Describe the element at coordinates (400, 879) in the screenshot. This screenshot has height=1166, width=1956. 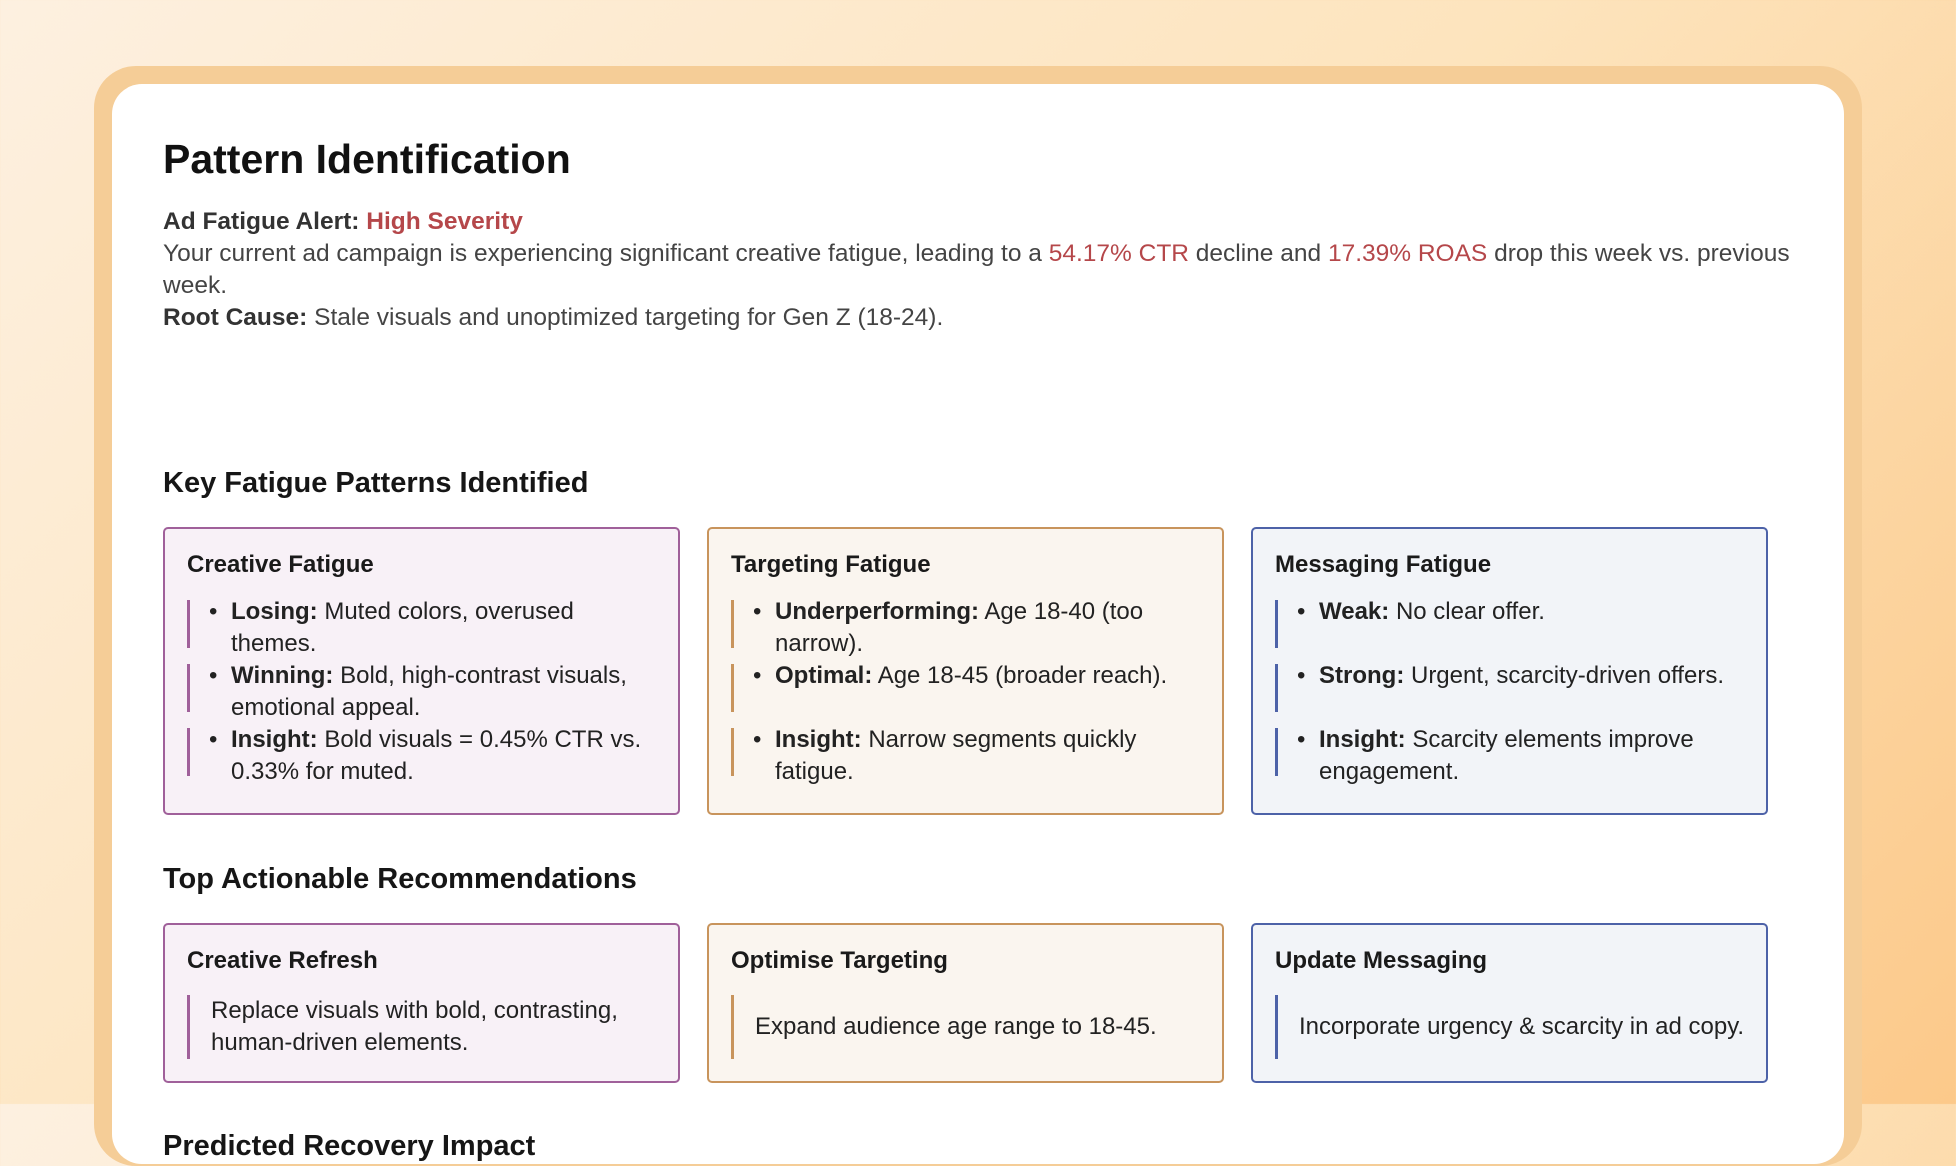
I see `recommendations-heading: Top Actionable Recommendations` at that location.